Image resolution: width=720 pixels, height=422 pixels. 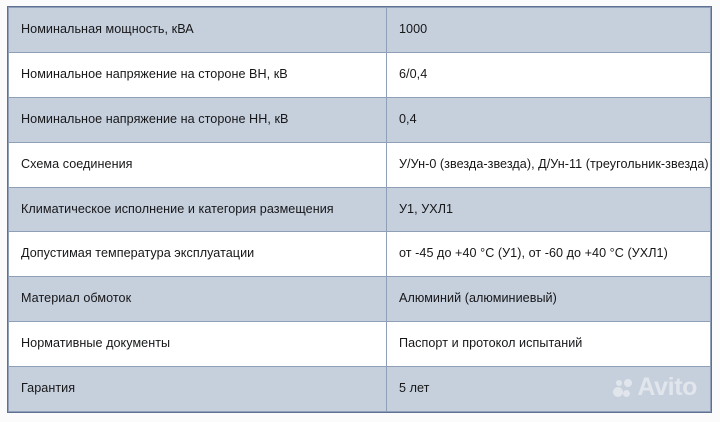 I want to click on table-cell-value: 1000, so click(x=548, y=30).